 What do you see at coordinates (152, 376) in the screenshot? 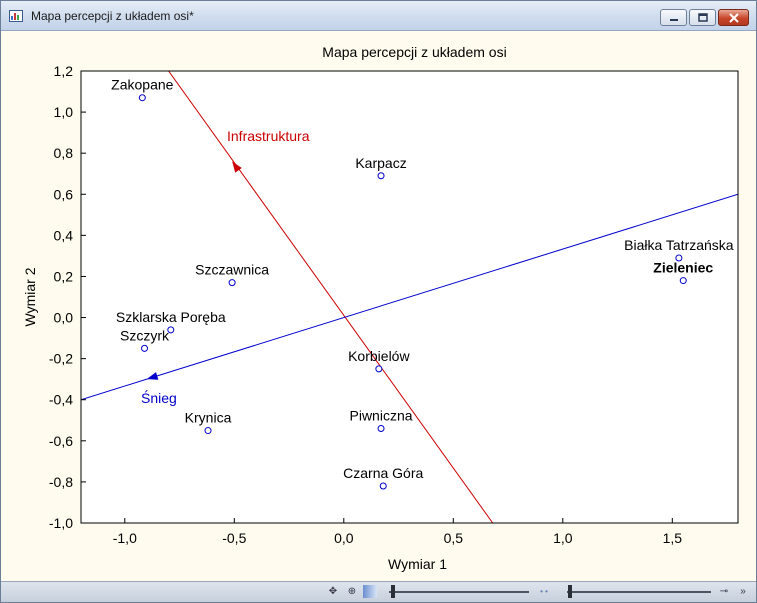
I see `snieg-axis-arrowhead` at bounding box center [152, 376].